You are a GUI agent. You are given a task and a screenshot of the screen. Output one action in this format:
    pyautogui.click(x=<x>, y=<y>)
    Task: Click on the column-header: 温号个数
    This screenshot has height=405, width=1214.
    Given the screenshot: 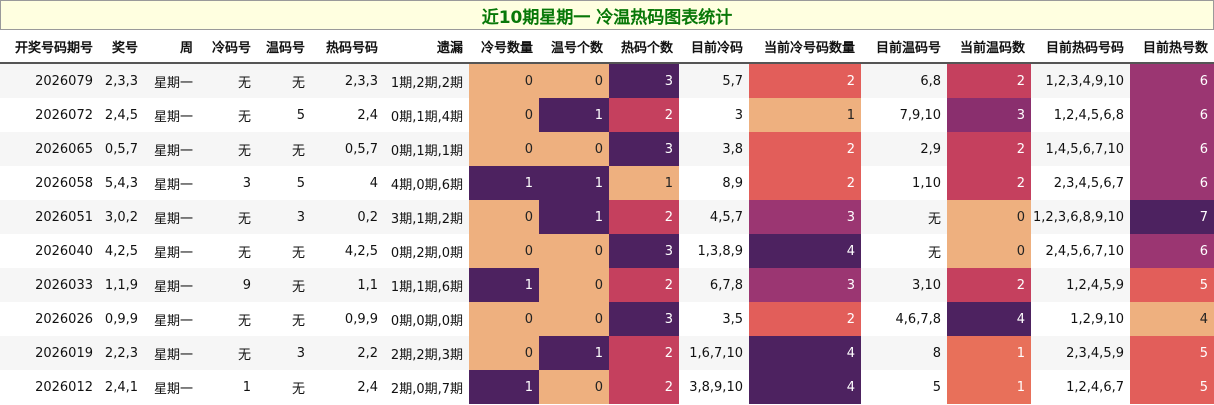 What is the action you would take?
    pyautogui.click(x=574, y=47)
    